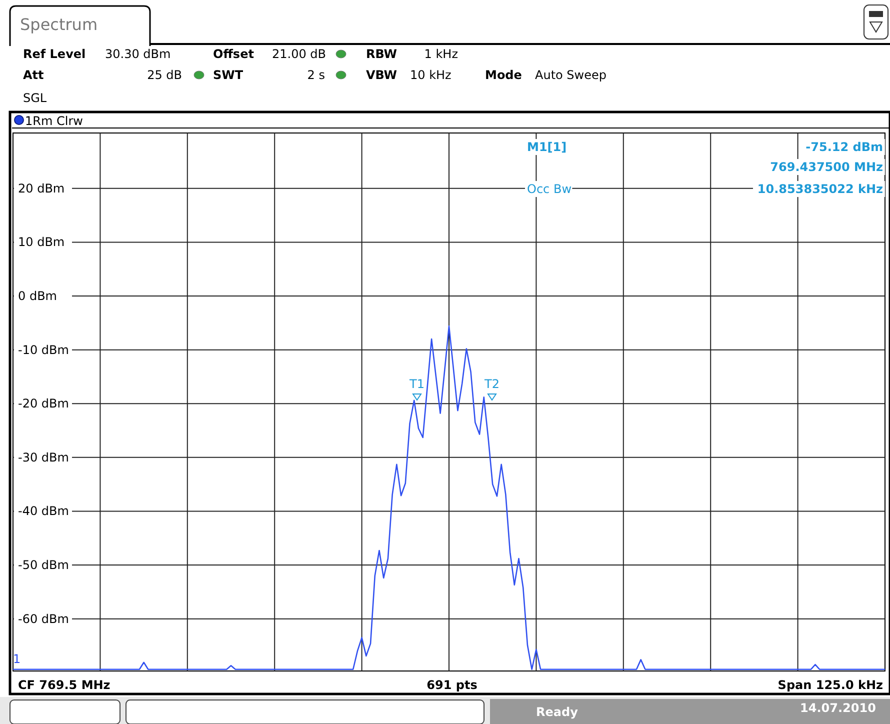 This screenshot has height=724, width=890. What do you see at coordinates (570, 75) in the screenshot?
I see `text: Auto Sweep` at bounding box center [570, 75].